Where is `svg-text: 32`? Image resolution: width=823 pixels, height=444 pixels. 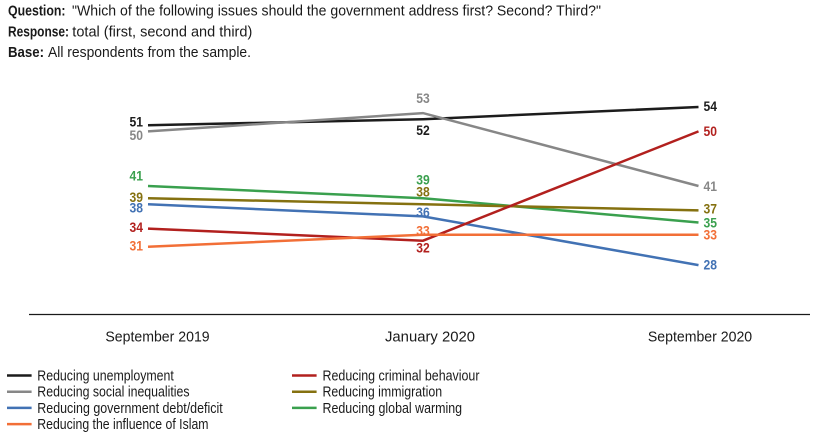 svg-text: 32 is located at coordinates (423, 248).